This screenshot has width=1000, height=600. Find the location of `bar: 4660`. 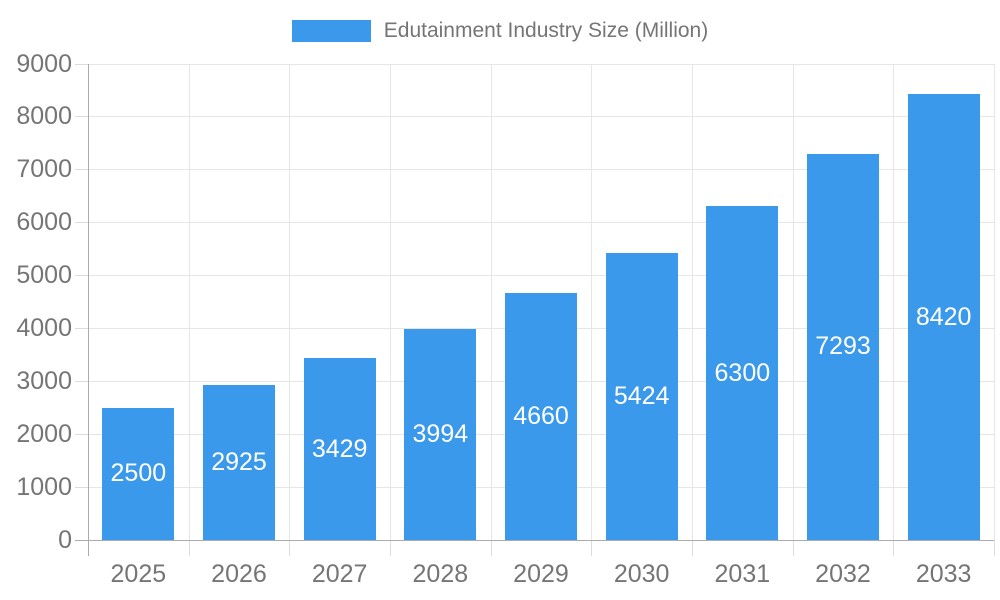

bar: 4660 is located at coordinates (541, 416).